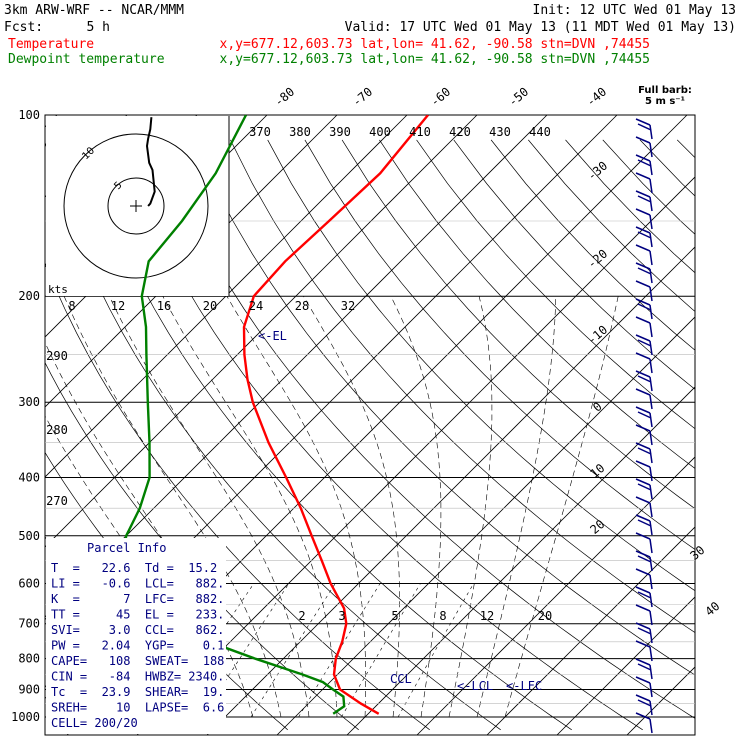 This screenshot has width=740, height=740. Describe the element at coordinates (380, 132) in the screenshot. I see `theta-label: 400` at that location.